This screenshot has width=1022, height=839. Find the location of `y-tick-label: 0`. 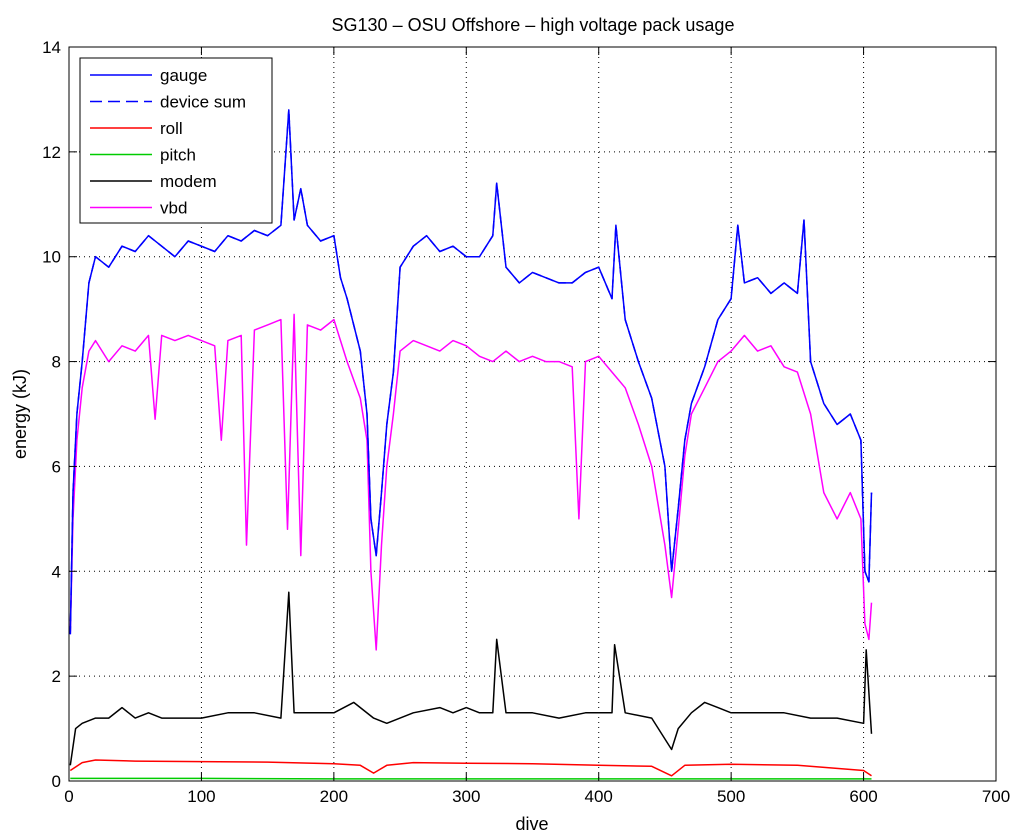

y-tick-label: 0 is located at coordinates (56, 781).